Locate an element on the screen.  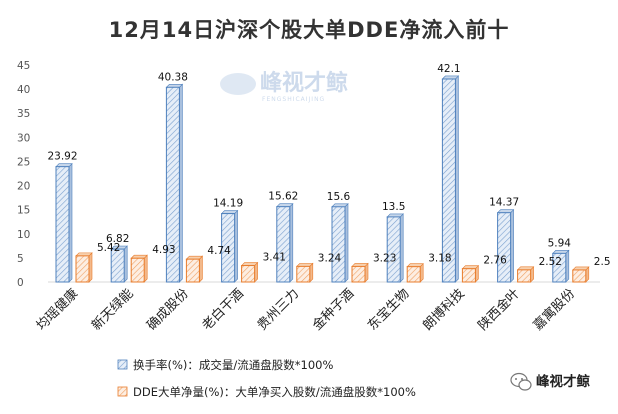
y-tick-label: 45 is located at coordinates (23, 66).